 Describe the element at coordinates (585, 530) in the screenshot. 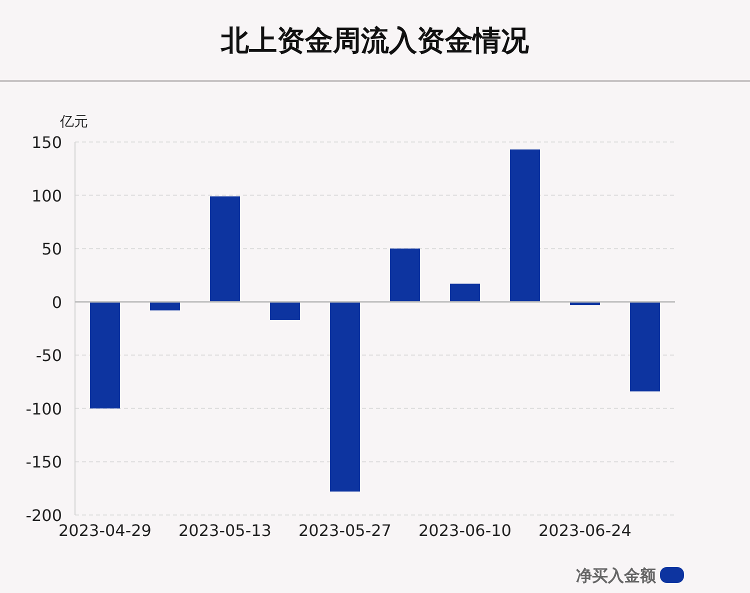

I see `x-tick-label: 2023-06-24` at that location.